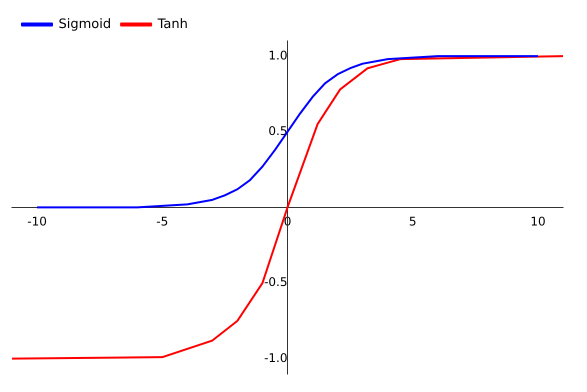  Describe the element at coordinates (172, 24) in the screenshot. I see `legend-label: Tanh` at that location.